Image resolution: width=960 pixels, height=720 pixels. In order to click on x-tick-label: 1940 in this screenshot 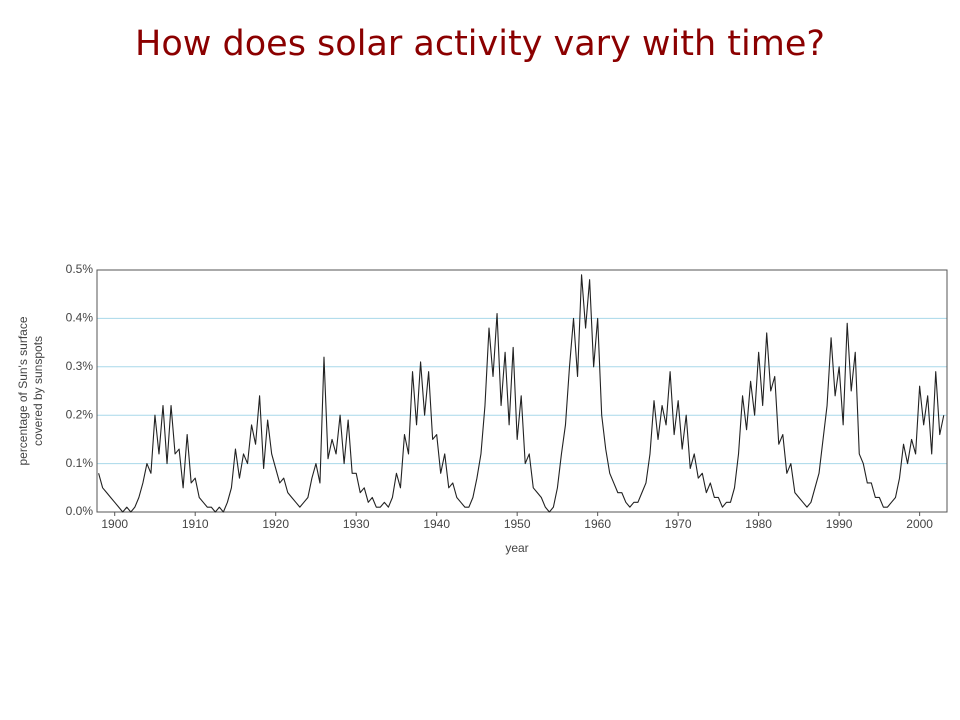, I will do `click(436, 524)`.